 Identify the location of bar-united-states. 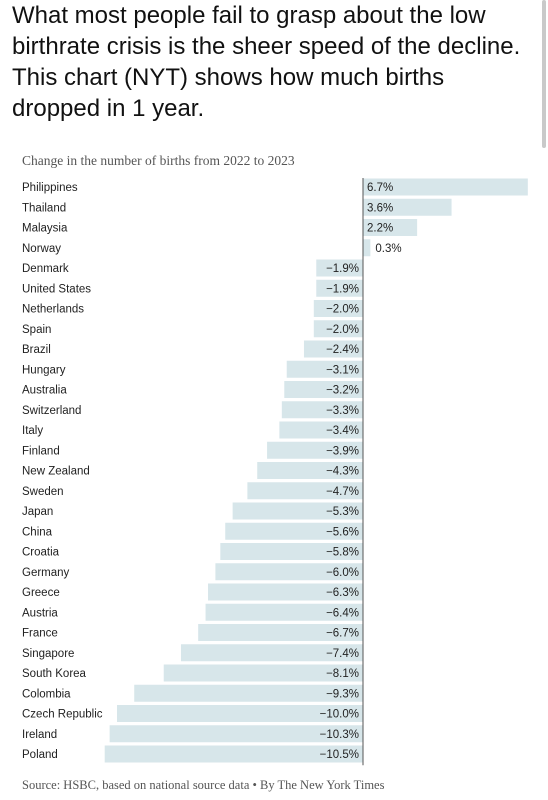
(339, 288).